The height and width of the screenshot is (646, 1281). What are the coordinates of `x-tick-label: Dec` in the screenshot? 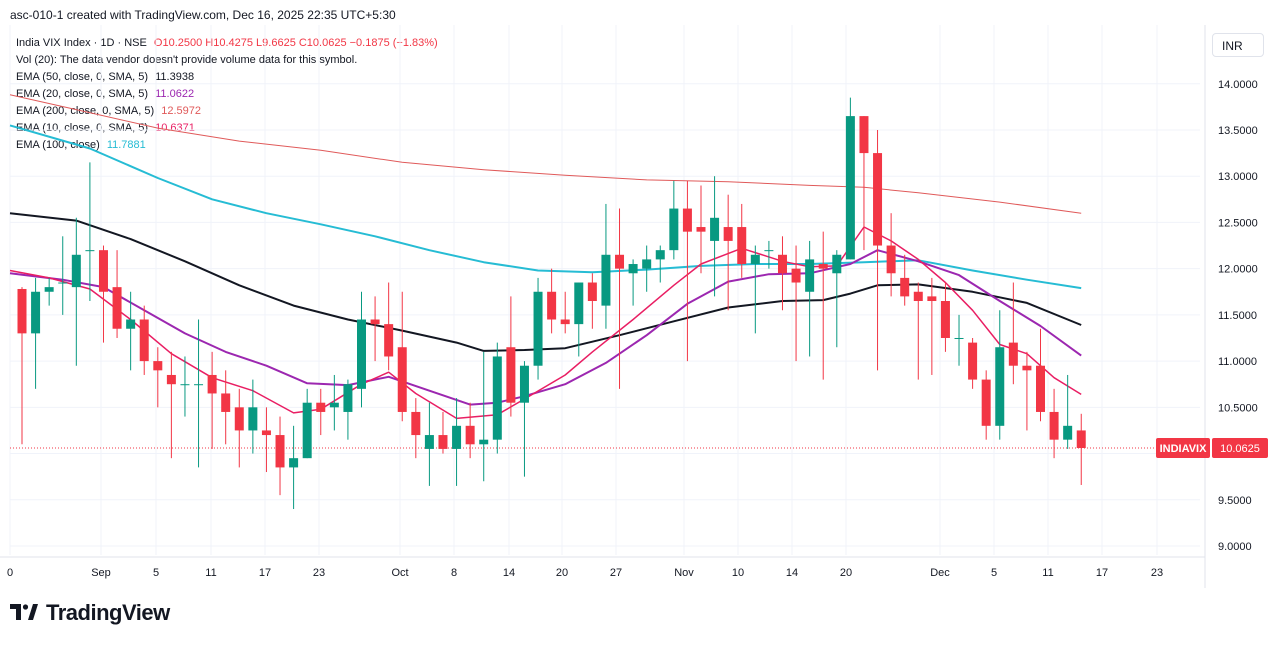 It's located at (940, 573).